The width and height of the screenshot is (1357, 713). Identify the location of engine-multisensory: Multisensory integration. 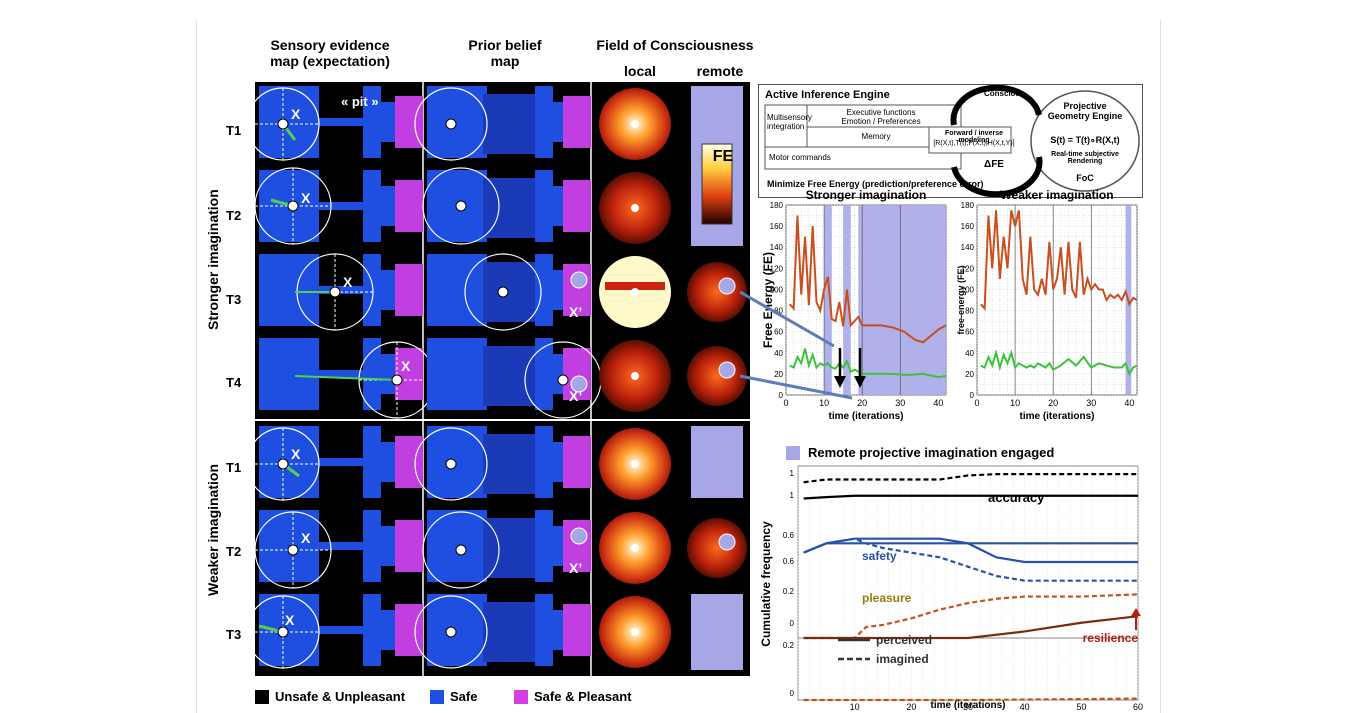
(789, 122).